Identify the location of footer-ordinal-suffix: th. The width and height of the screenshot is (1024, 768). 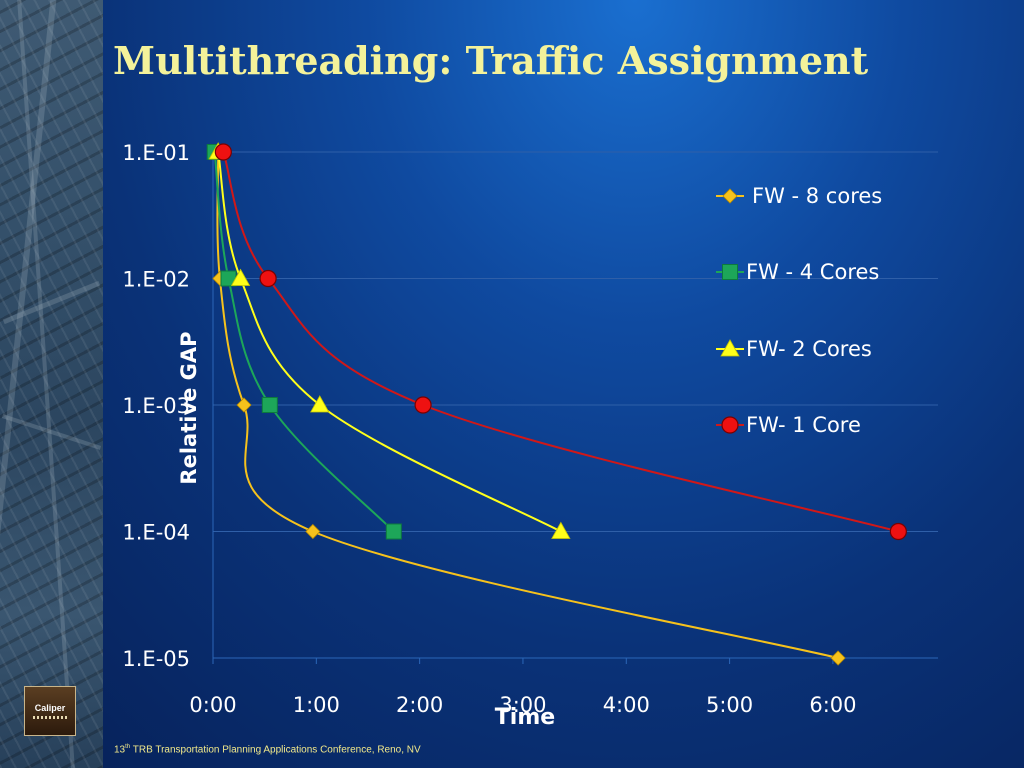
(128, 747).